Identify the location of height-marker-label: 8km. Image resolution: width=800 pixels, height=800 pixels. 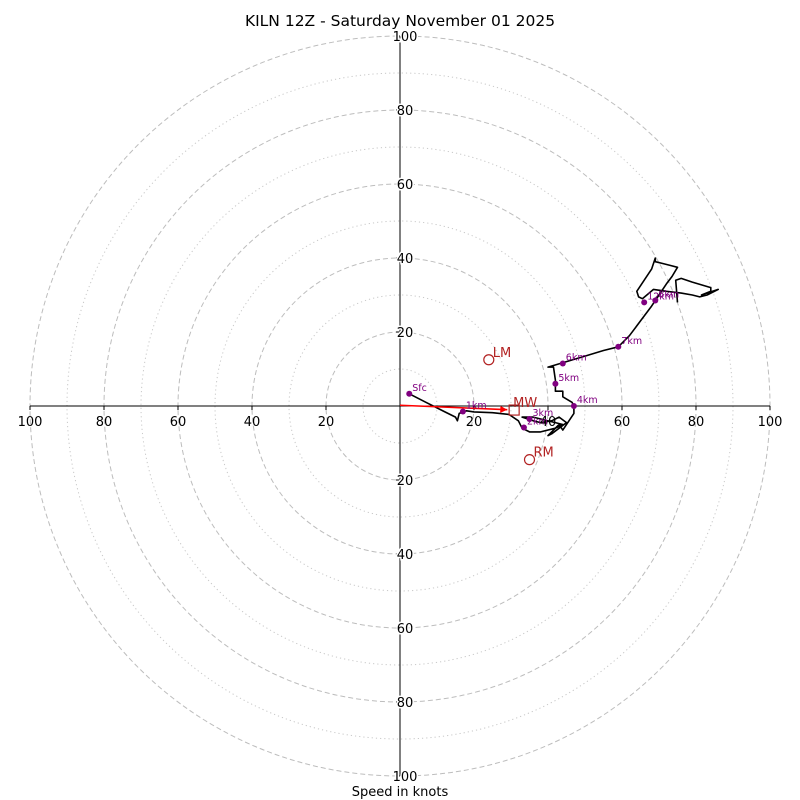
(668, 295).